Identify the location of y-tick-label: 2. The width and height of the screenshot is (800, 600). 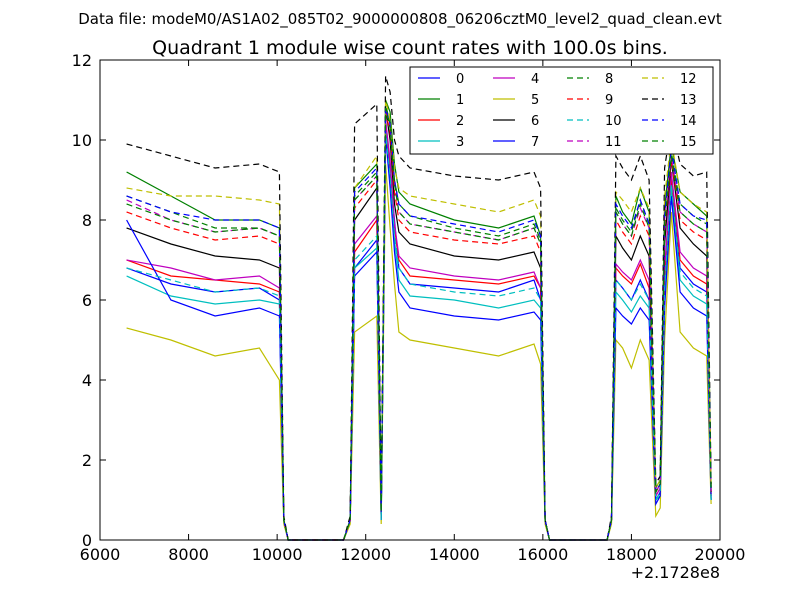
(87, 460).